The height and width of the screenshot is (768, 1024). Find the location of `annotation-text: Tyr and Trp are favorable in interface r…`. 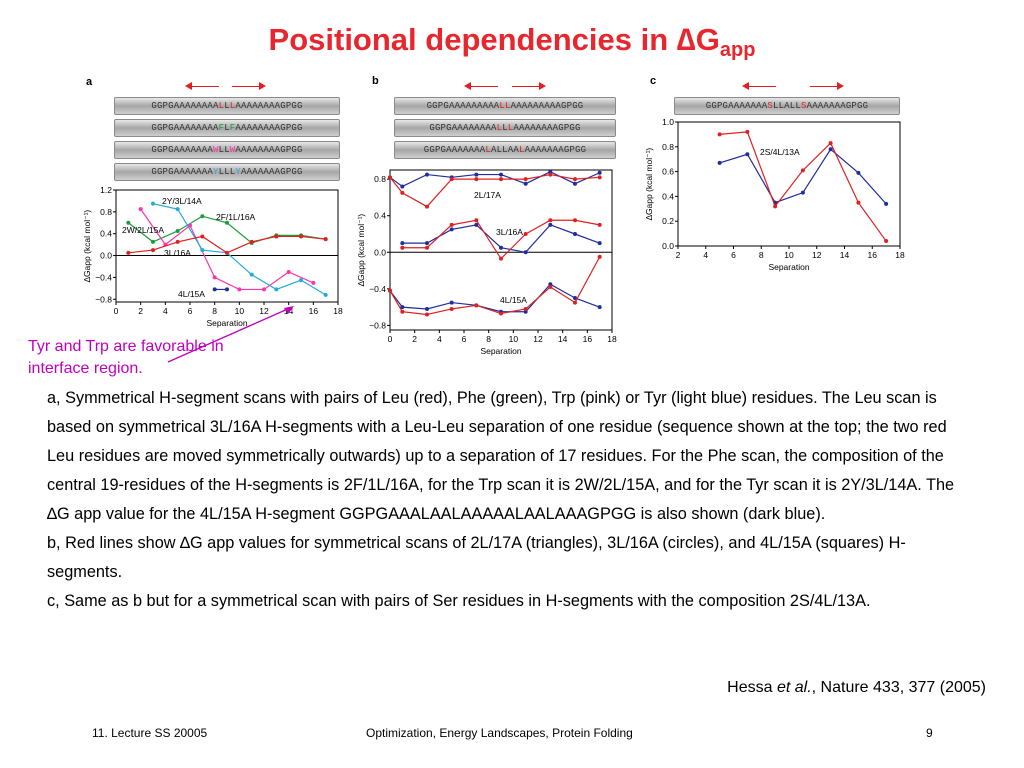

annotation-text: Tyr and Trp are favorable in interface r… is located at coordinates (126, 357).